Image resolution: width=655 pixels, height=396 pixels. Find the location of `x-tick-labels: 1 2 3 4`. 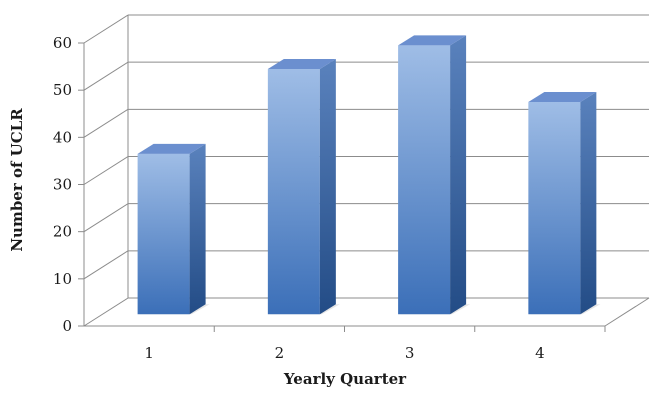

x-tick-labels: 1 2 3 4 is located at coordinates (375, 344).